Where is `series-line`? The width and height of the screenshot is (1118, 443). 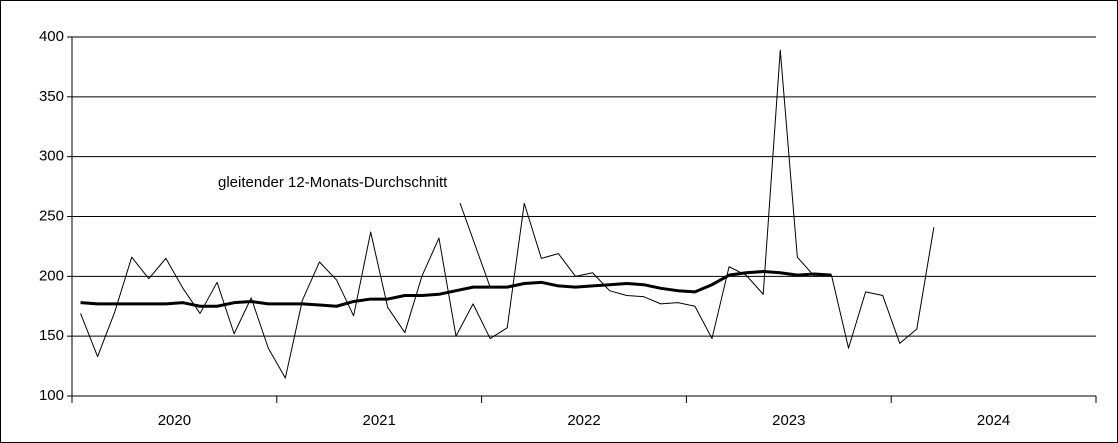 series-line is located at coordinates (456, 289).